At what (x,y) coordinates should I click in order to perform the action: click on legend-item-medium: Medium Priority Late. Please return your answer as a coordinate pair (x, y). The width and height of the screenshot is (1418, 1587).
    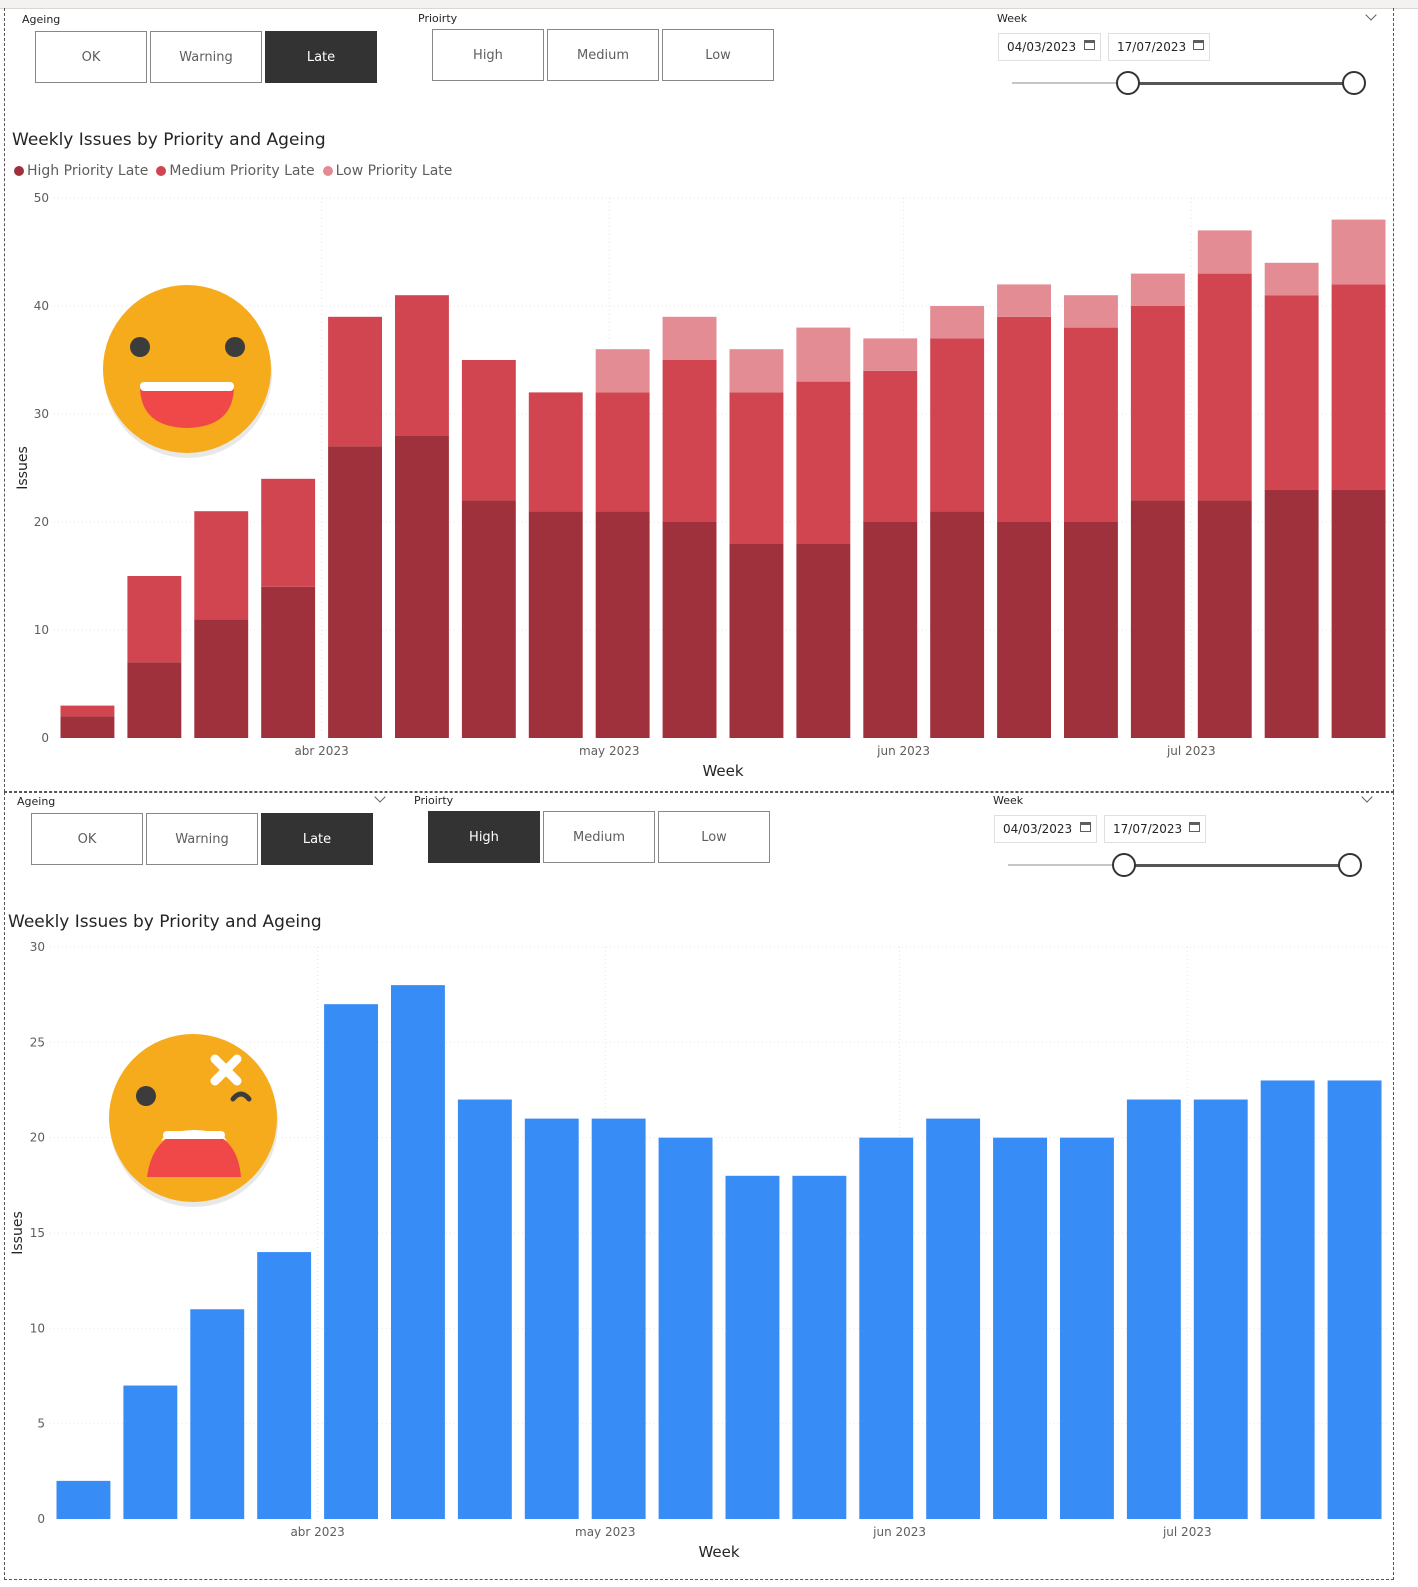
    Looking at the image, I should click on (235, 171).